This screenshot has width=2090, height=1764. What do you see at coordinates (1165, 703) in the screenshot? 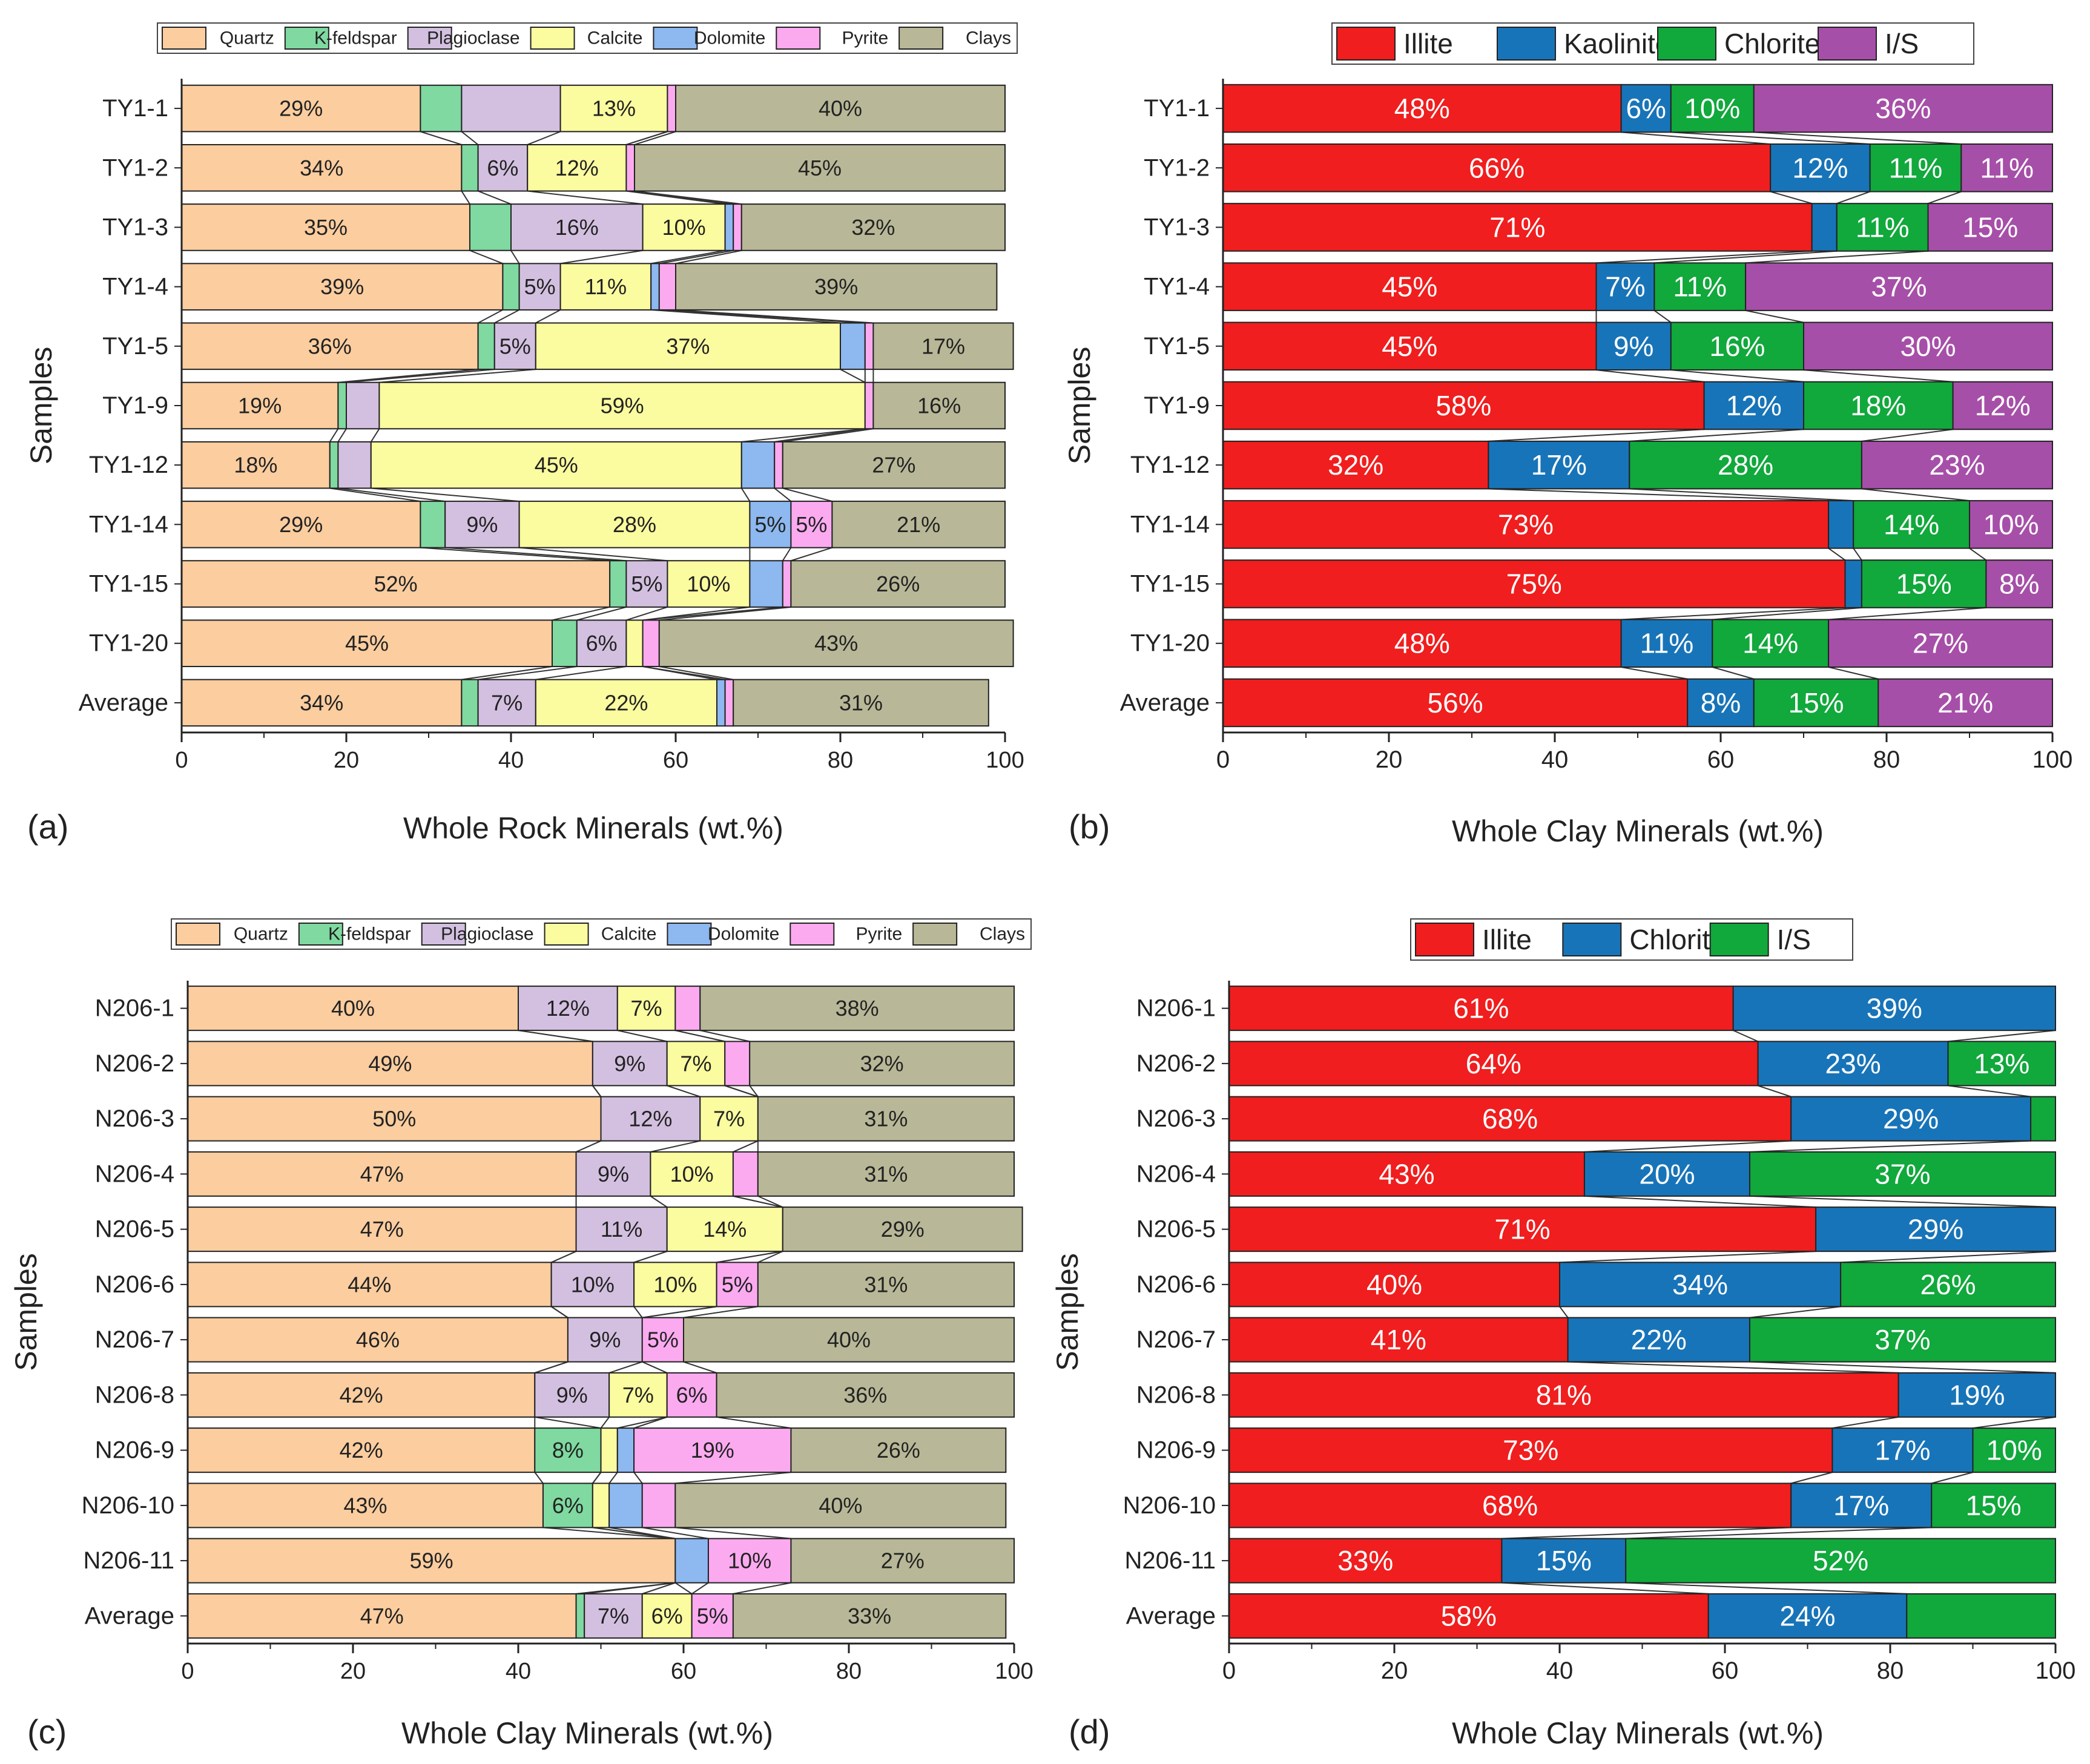
I see `category-label: Average` at bounding box center [1165, 703].